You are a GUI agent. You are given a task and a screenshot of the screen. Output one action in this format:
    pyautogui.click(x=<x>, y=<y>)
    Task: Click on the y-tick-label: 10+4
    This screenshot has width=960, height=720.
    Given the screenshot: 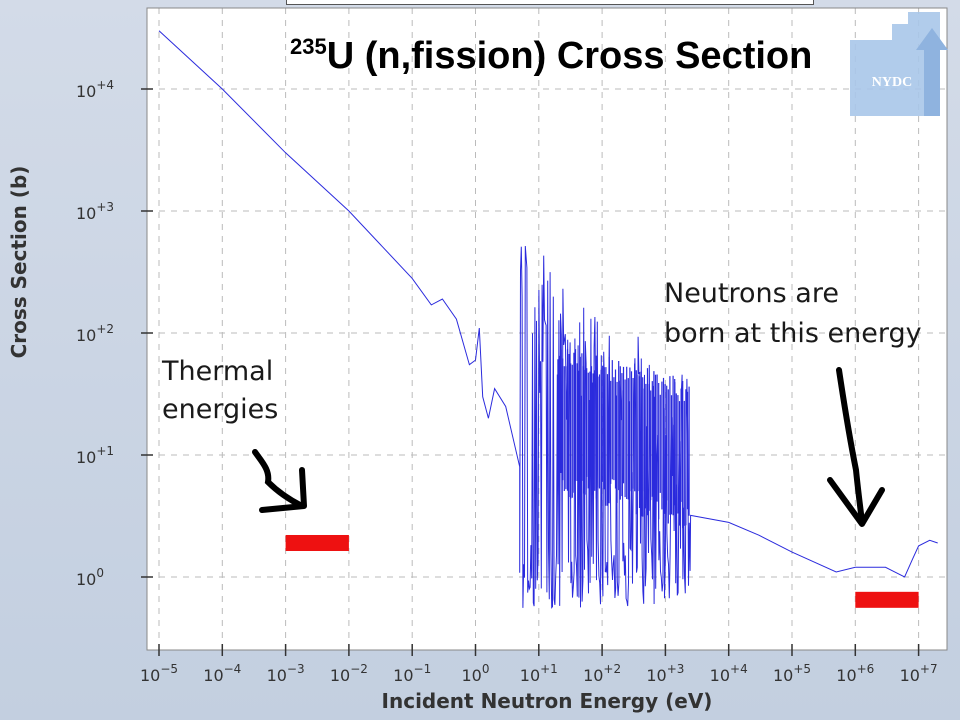 What is the action you would take?
    pyautogui.click(x=95, y=89)
    